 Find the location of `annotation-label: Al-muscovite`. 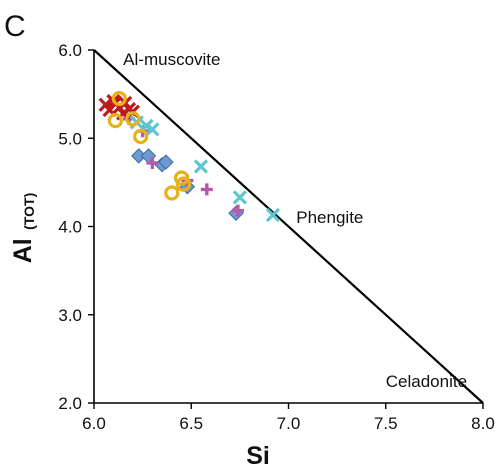

annotation-label: Al-muscovite is located at coordinates (171, 59).